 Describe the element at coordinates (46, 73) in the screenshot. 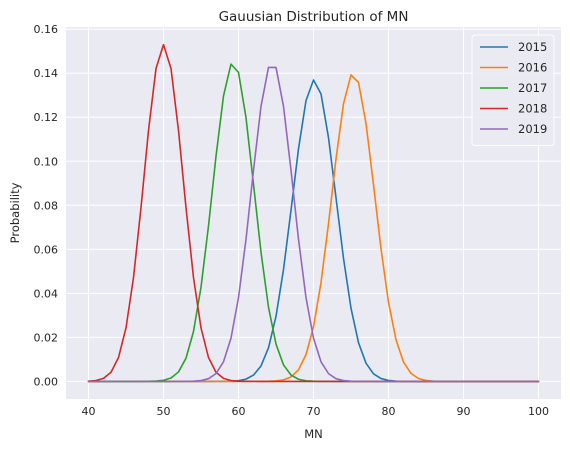

I see `y-tick-label: 0.14` at that location.